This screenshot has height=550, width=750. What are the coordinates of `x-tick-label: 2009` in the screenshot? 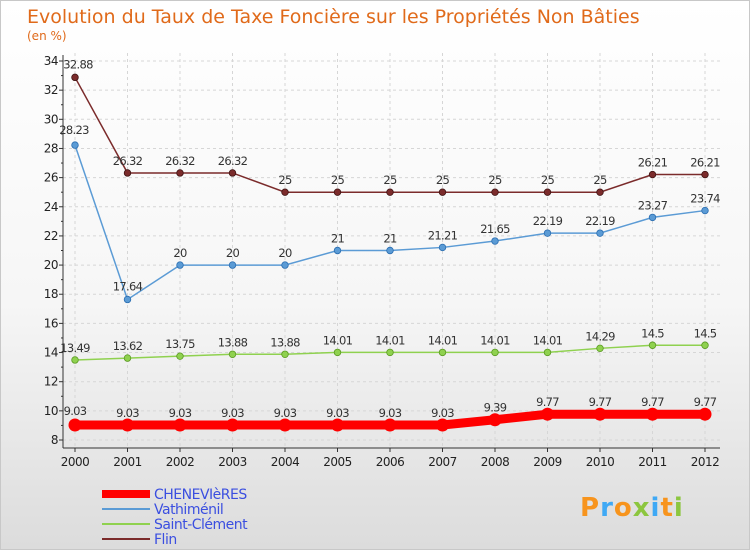 It's located at (547, 462).